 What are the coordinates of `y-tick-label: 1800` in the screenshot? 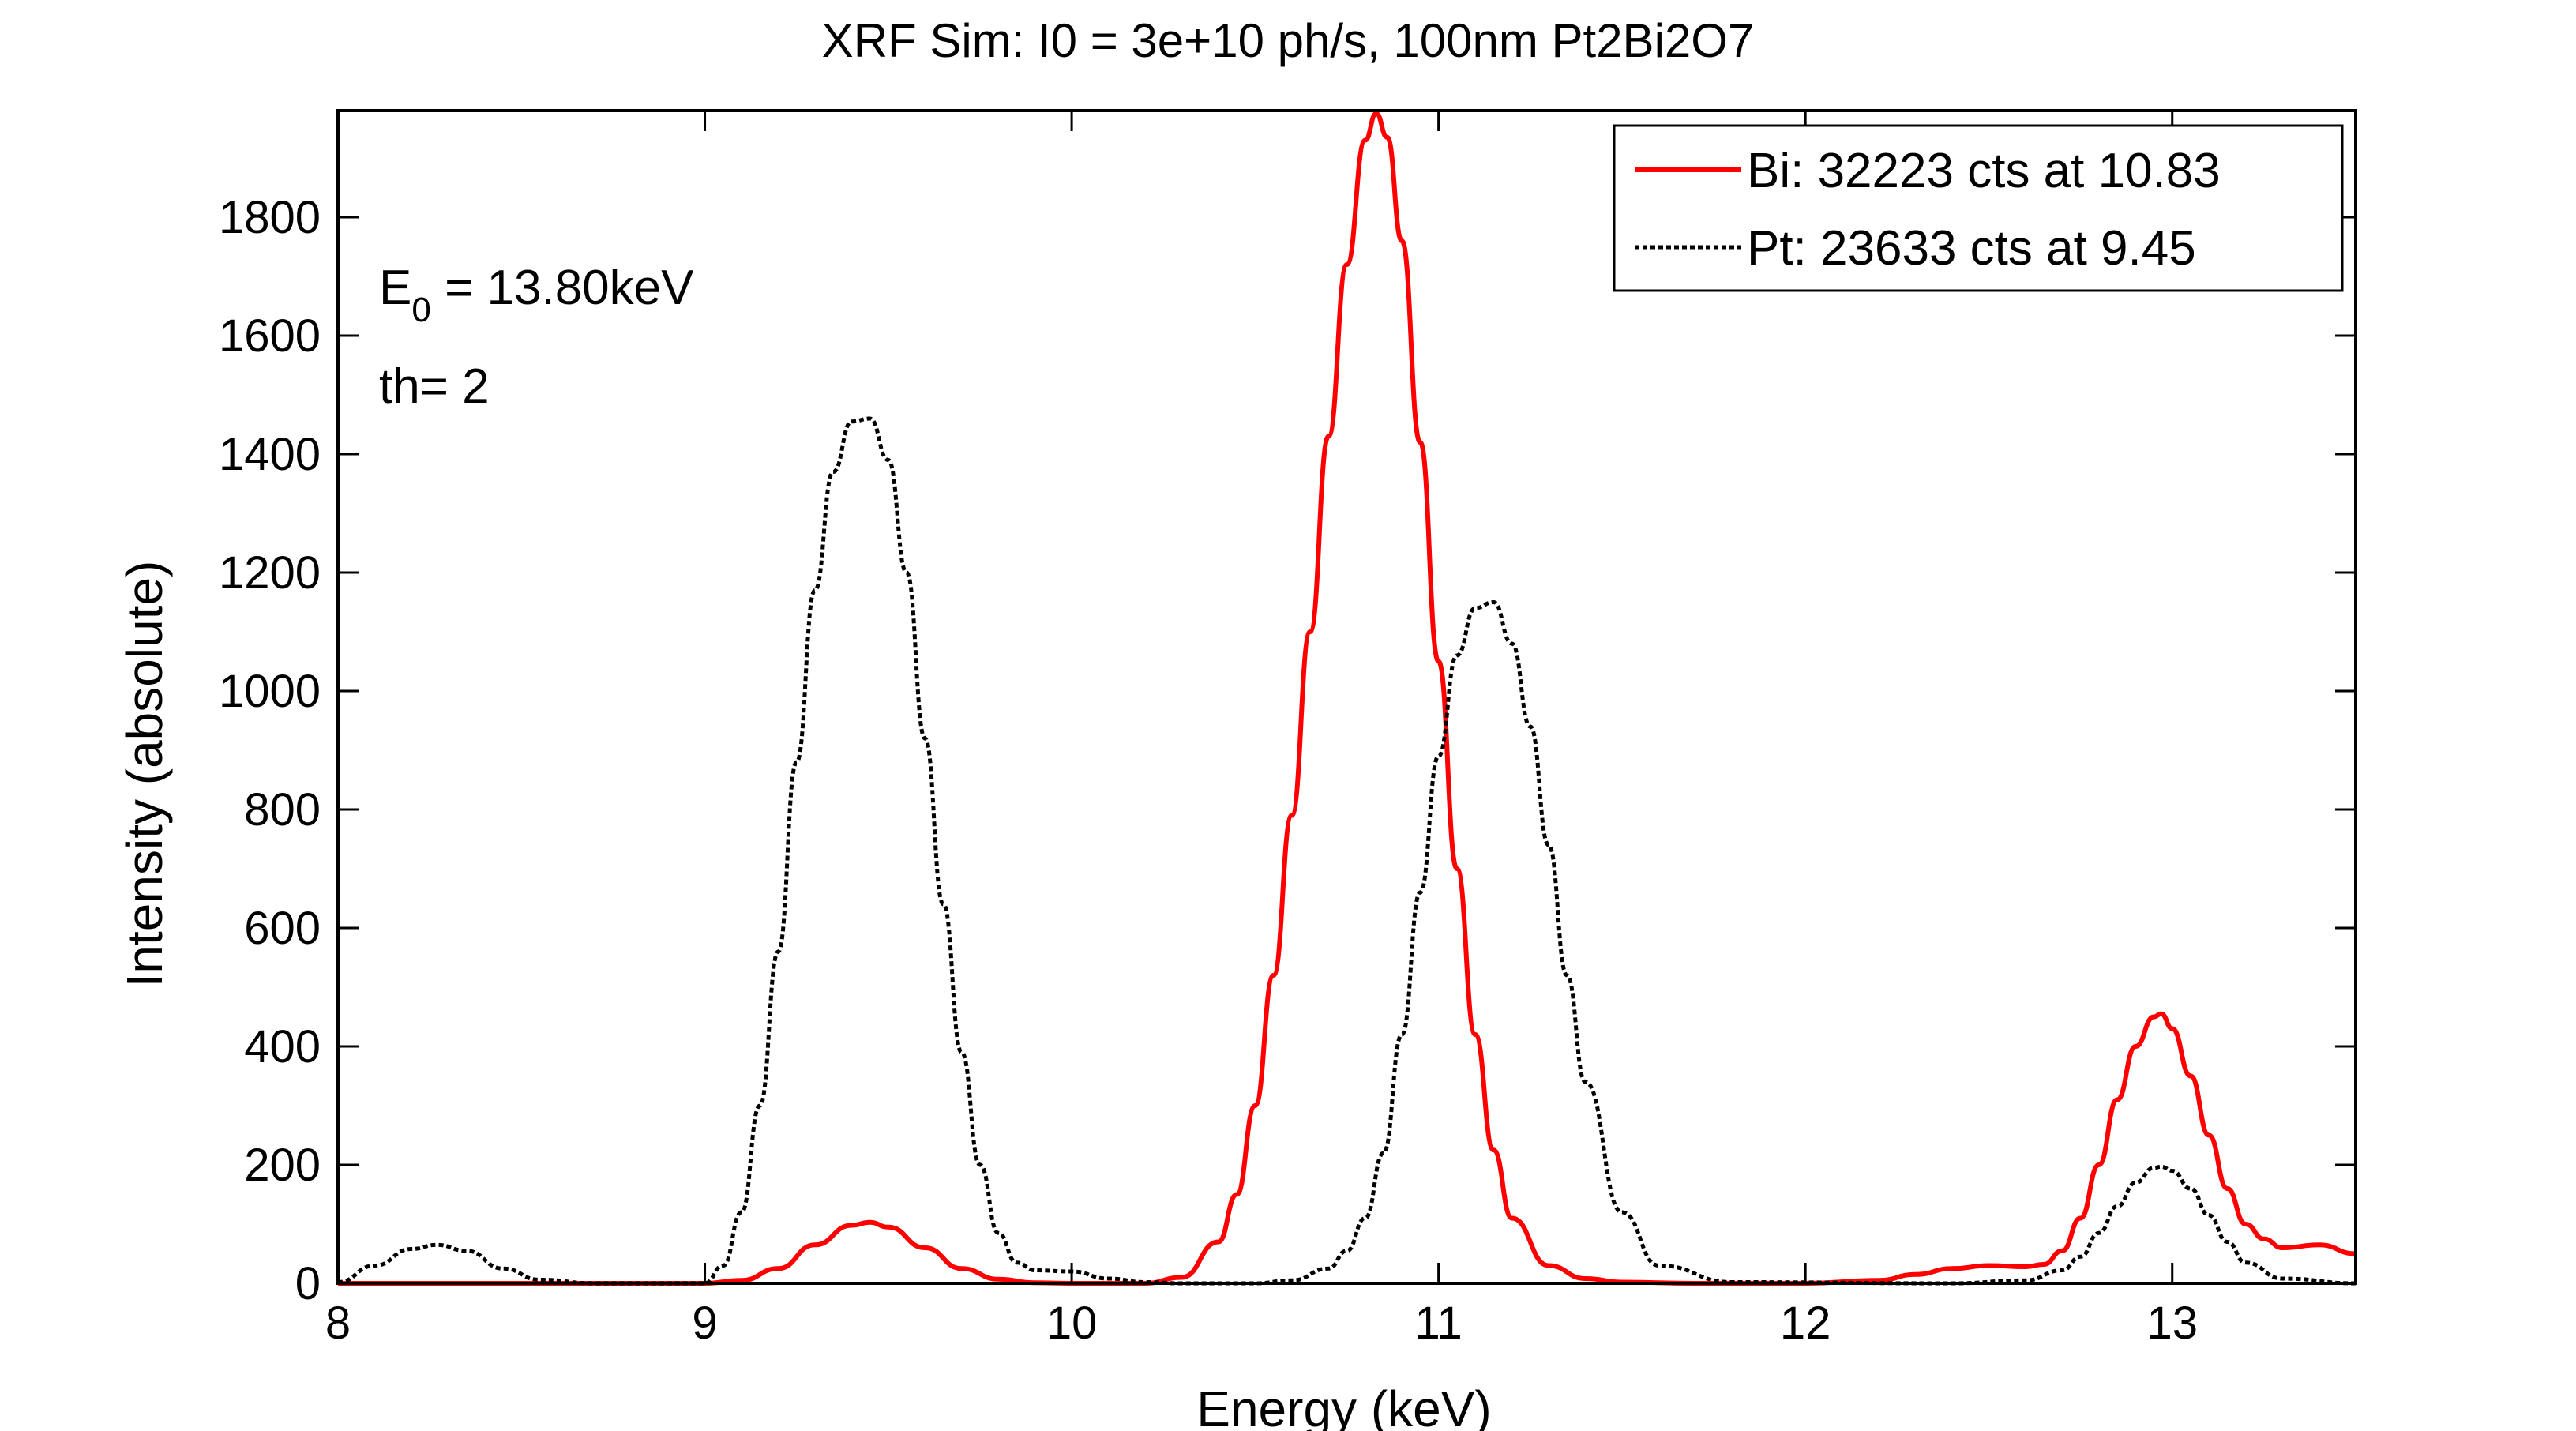 It's located at (270, 217).